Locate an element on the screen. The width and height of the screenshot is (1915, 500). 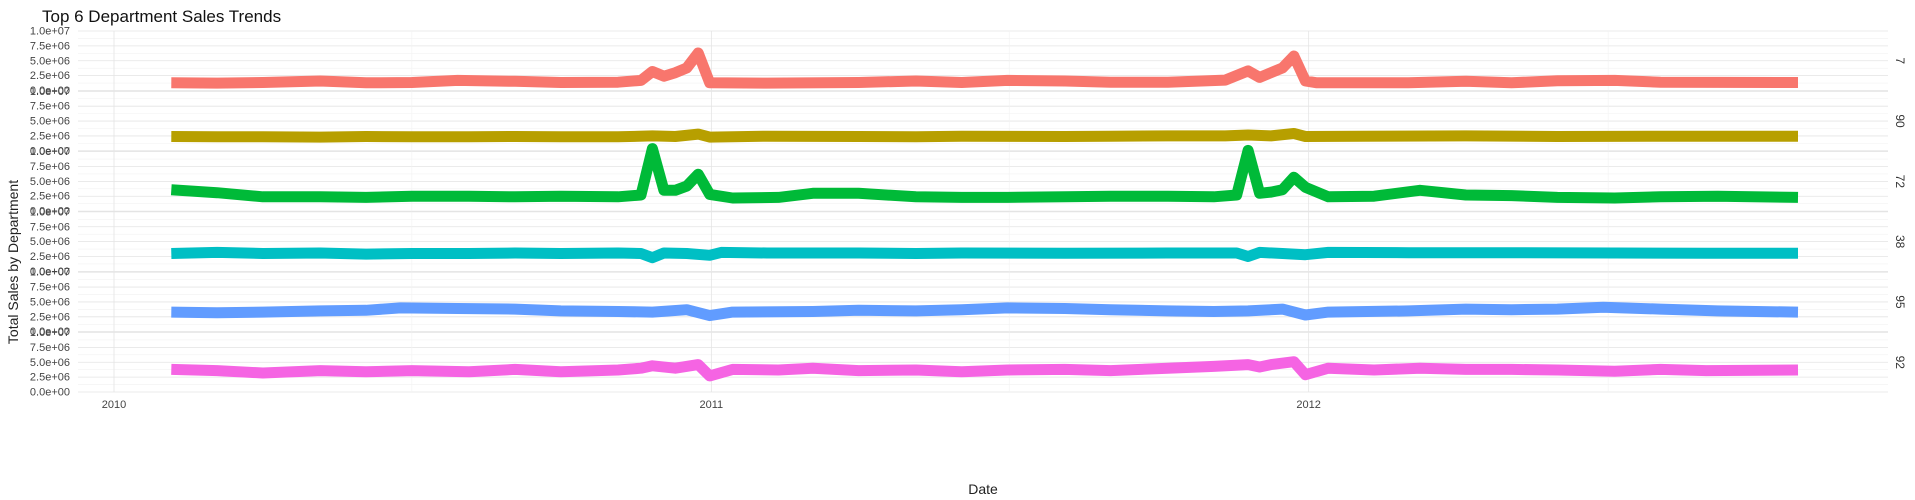
facet-panel-95: 0.0e+00 2.5e+06 5.0e+06 7.5e+06 1.0e+07 95 is located at coordinates (968, 303).